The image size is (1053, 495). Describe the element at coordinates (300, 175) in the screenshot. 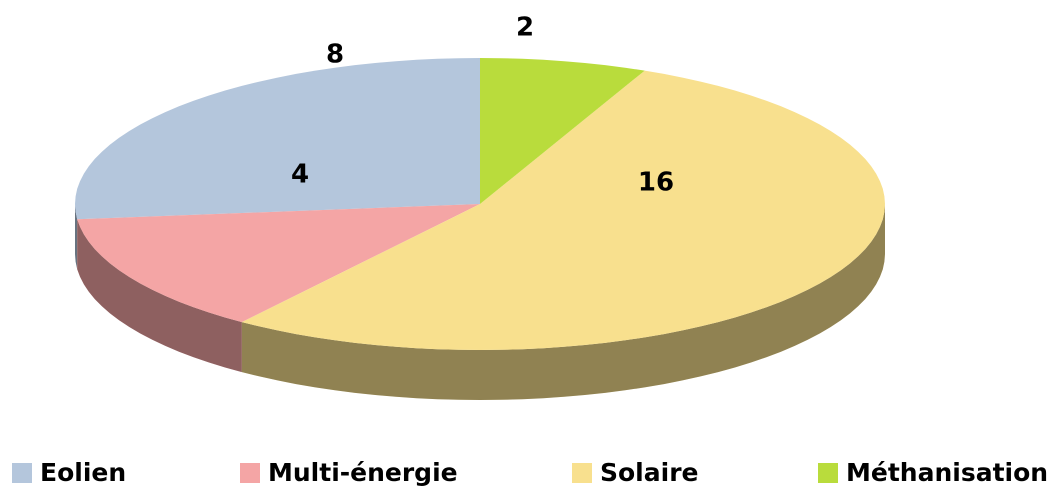

I see `data-label: 4` at that location.